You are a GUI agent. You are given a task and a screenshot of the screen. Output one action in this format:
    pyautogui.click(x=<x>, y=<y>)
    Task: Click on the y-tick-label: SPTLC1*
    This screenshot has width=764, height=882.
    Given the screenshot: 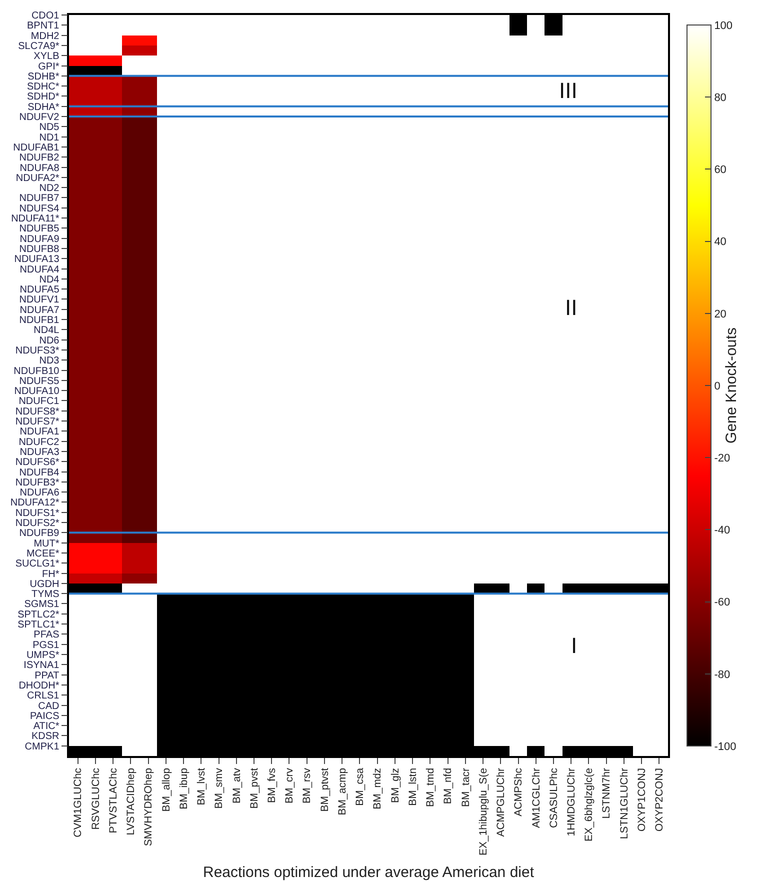 What is the action you would take?
    pyautogui.click(x=39, y=625)
    